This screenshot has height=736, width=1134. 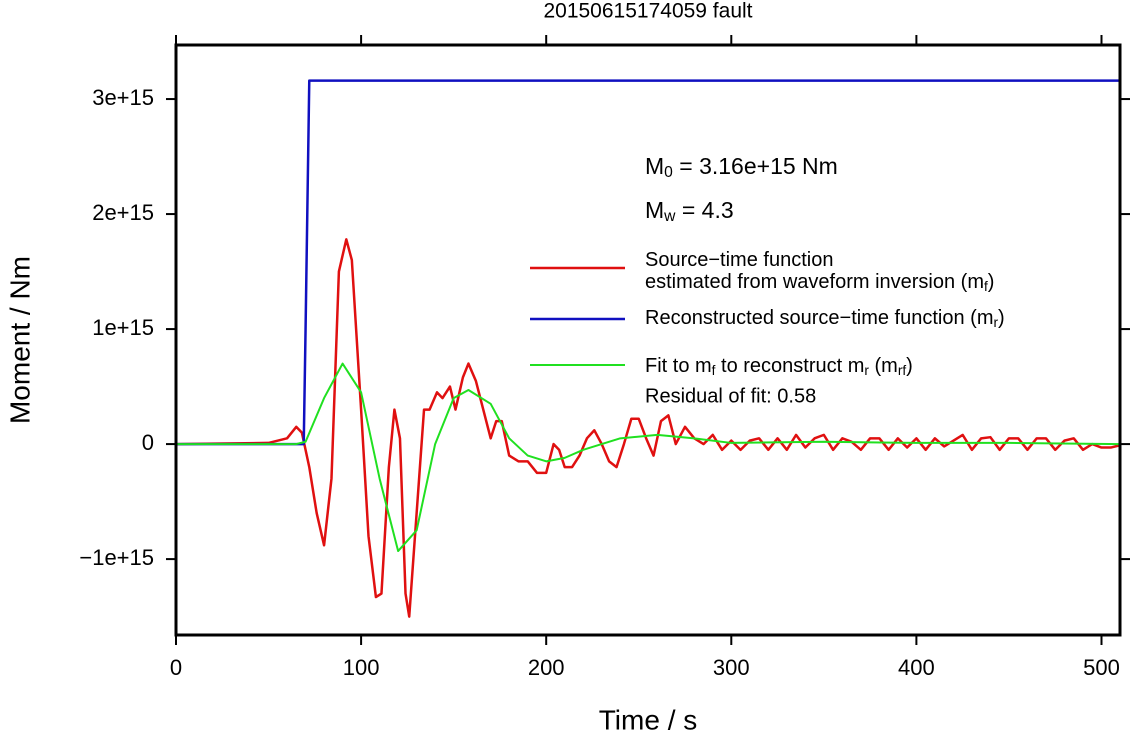 I want to click on x-axis-label: Time / s, so click(x=648, y=719).